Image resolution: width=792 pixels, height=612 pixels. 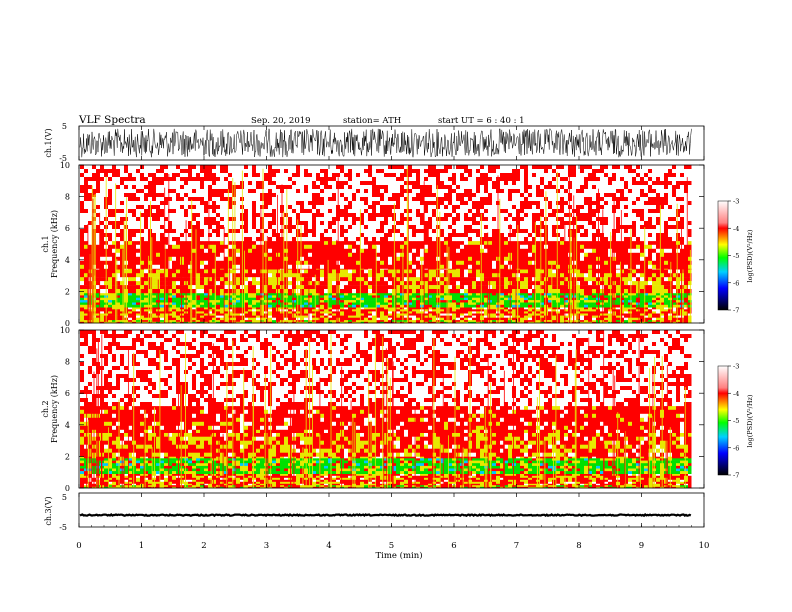 What do you see at coordinates (372, 121) in the screenshot?
I see `station-label: station= ATH` at bounding box center [372, 121].